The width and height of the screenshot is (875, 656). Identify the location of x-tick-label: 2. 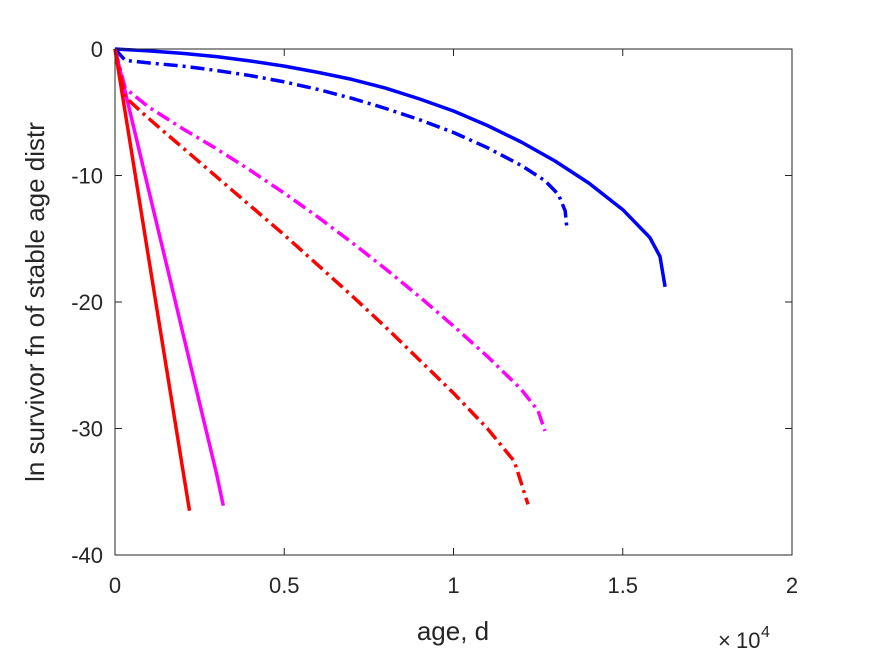
(792, 585).